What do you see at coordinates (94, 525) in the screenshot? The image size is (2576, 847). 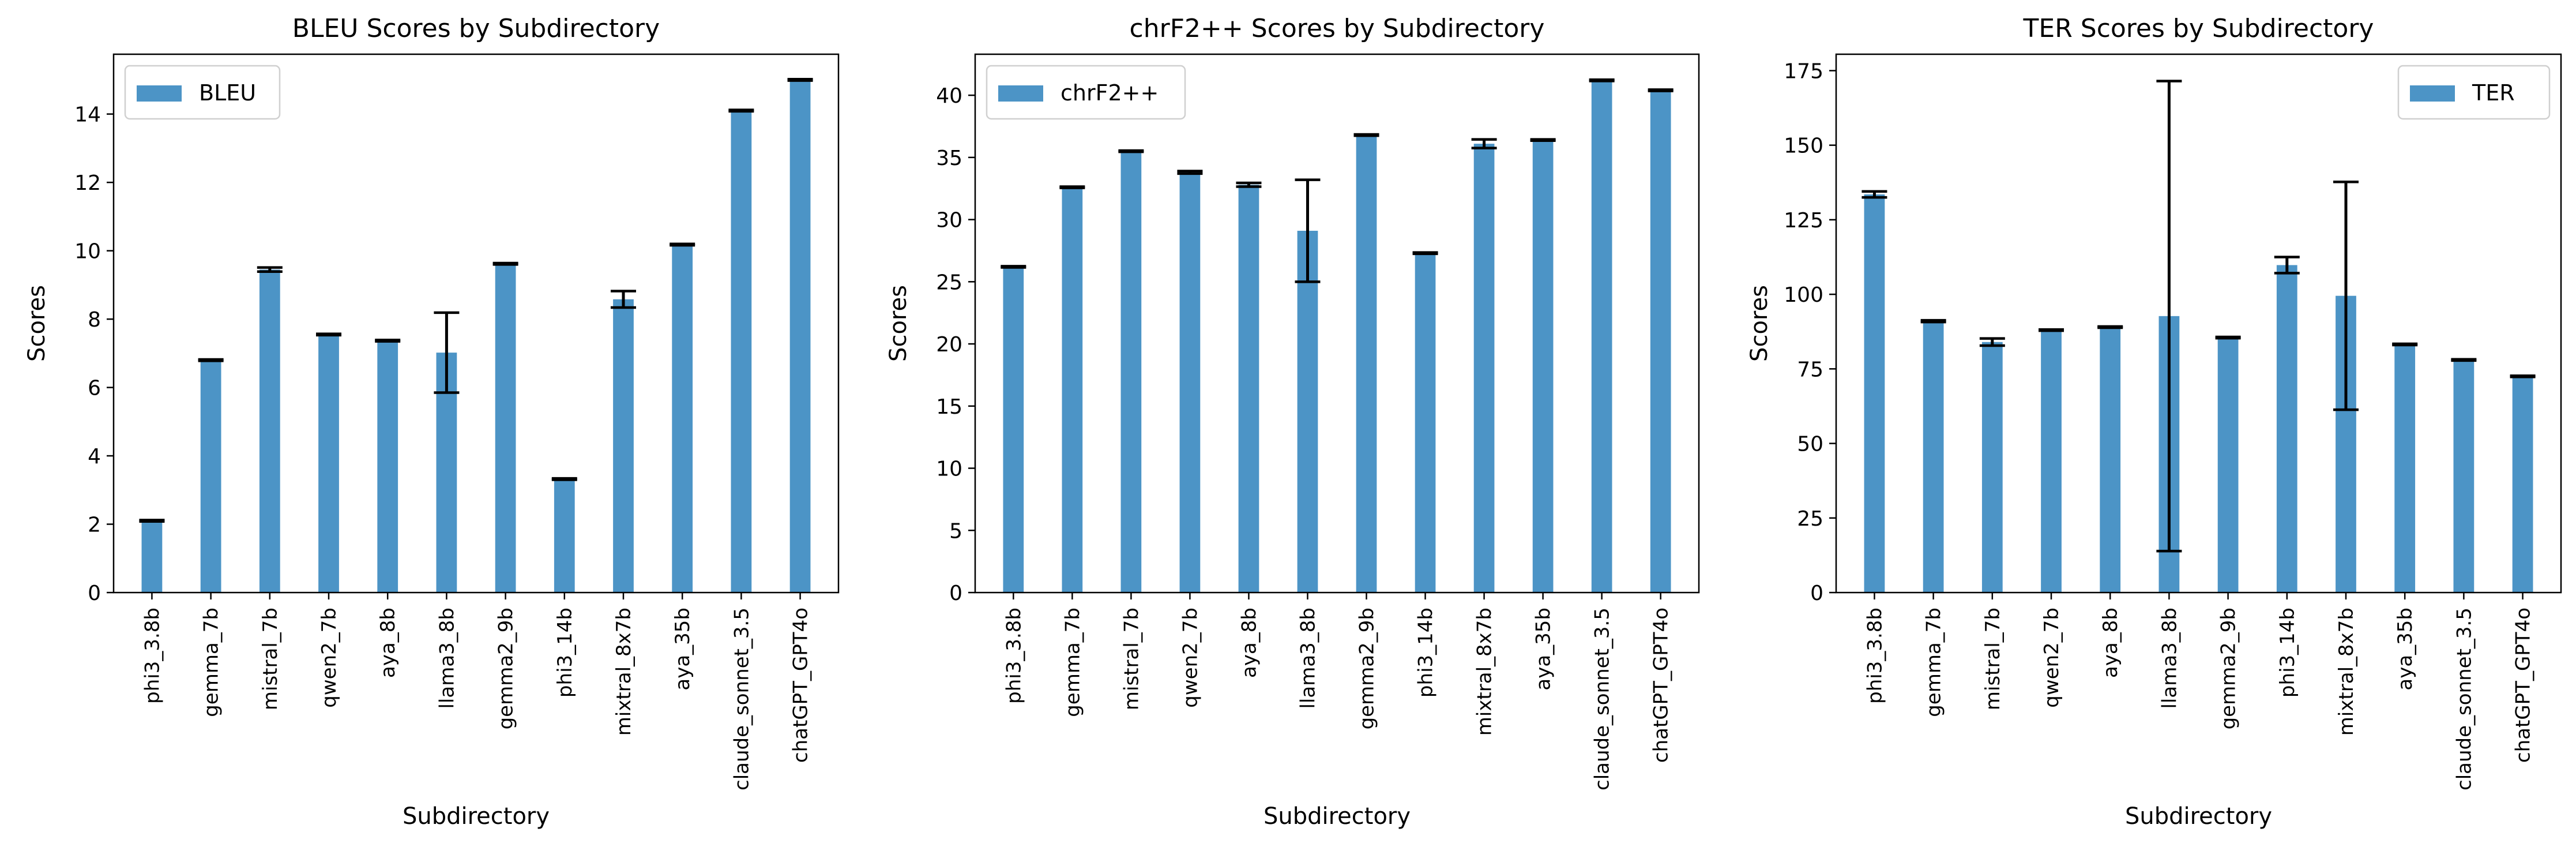 I see `y-tick-label: 2` at bounding box center [94, 525].